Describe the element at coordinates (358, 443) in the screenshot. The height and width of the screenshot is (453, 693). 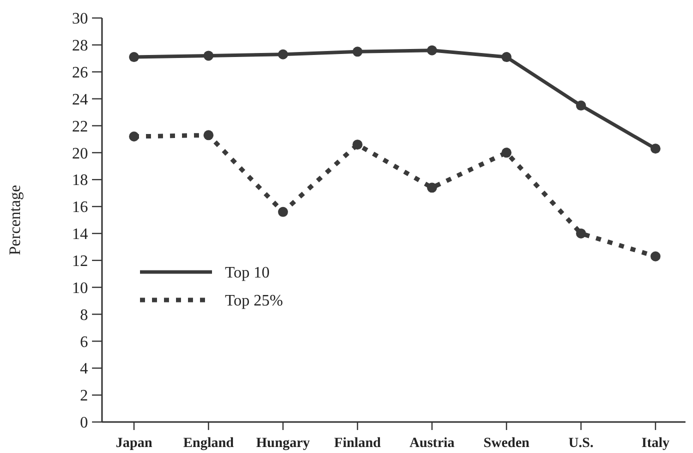
I see `x-tick-label: Finland` at that location.